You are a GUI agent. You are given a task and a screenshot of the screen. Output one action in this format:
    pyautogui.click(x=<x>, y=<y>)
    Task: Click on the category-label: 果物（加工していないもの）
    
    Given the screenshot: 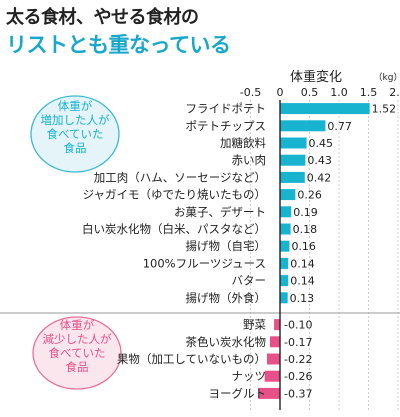 What is the action you would take?
    pyautogui.click(x=191, y=359)
    